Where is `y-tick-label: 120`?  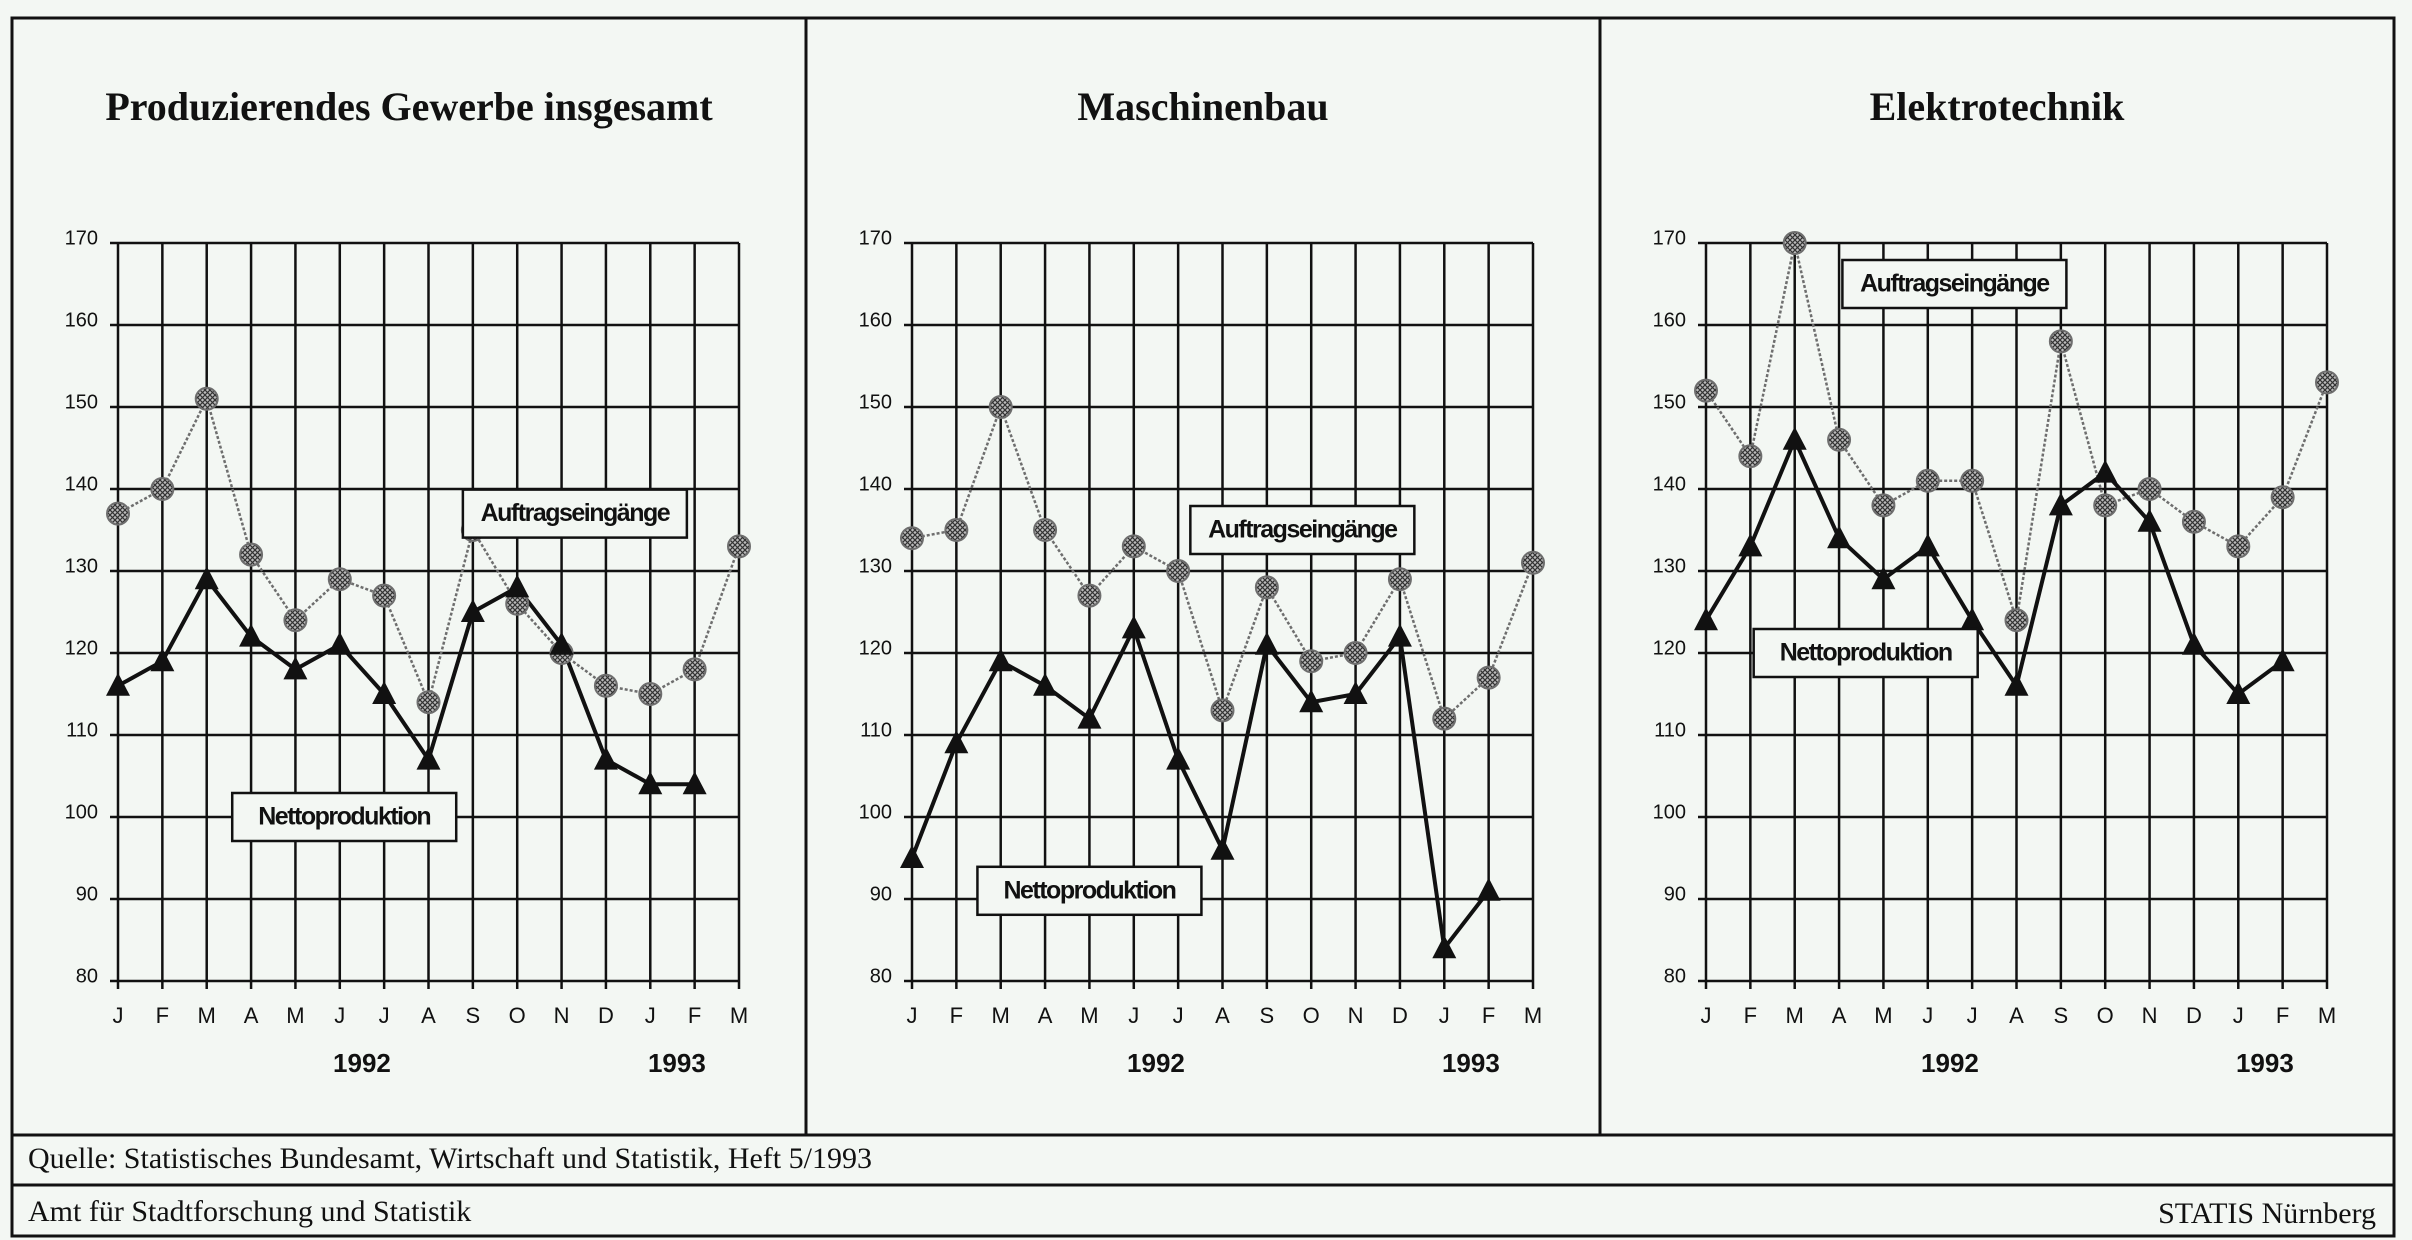 y-tick-label: 120 is located at coordinates (81, 648).